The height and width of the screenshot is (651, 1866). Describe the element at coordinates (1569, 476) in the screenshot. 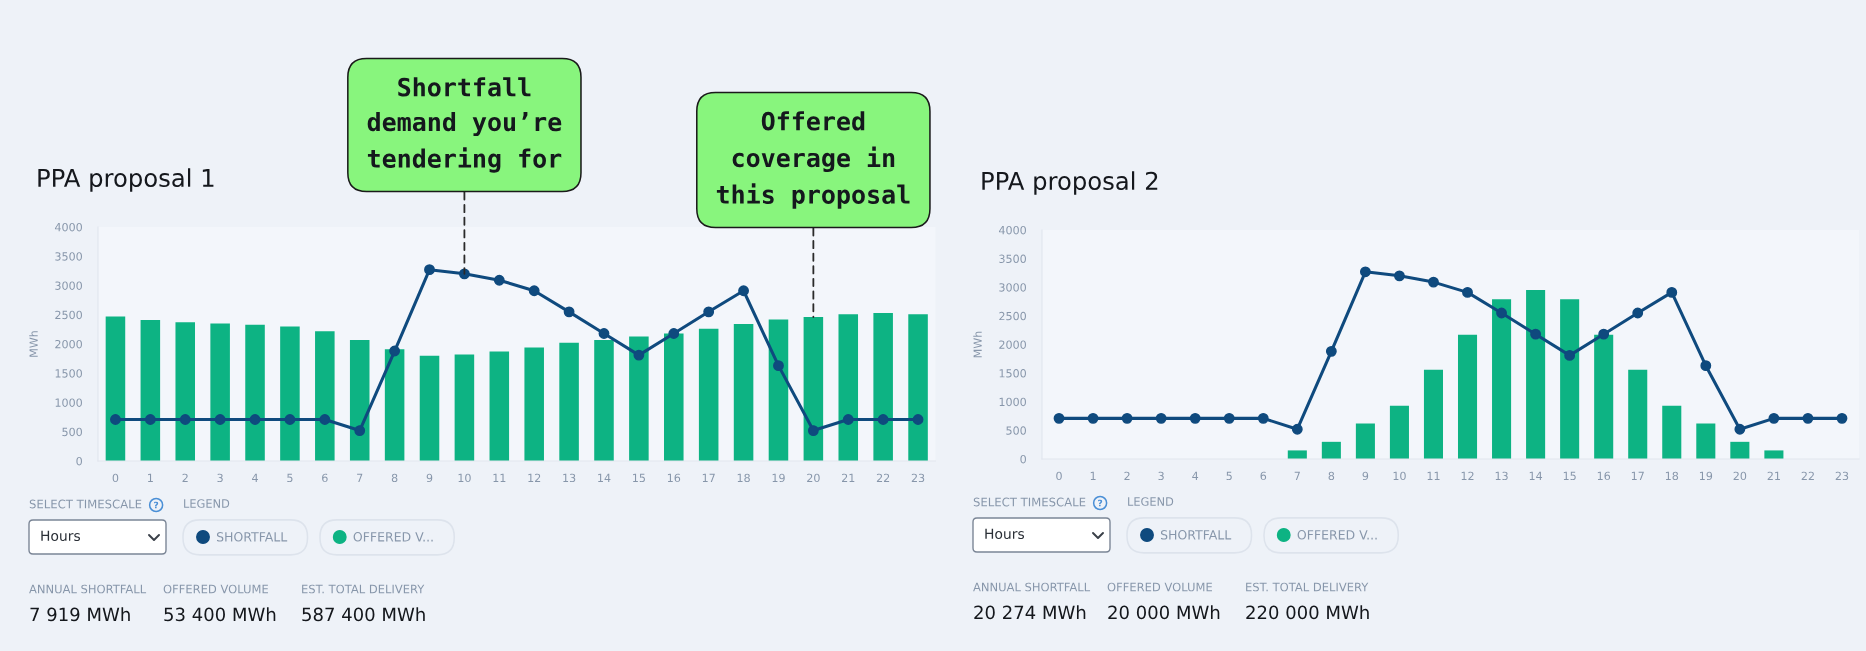

I see `x-tick-label: 15` at that location.